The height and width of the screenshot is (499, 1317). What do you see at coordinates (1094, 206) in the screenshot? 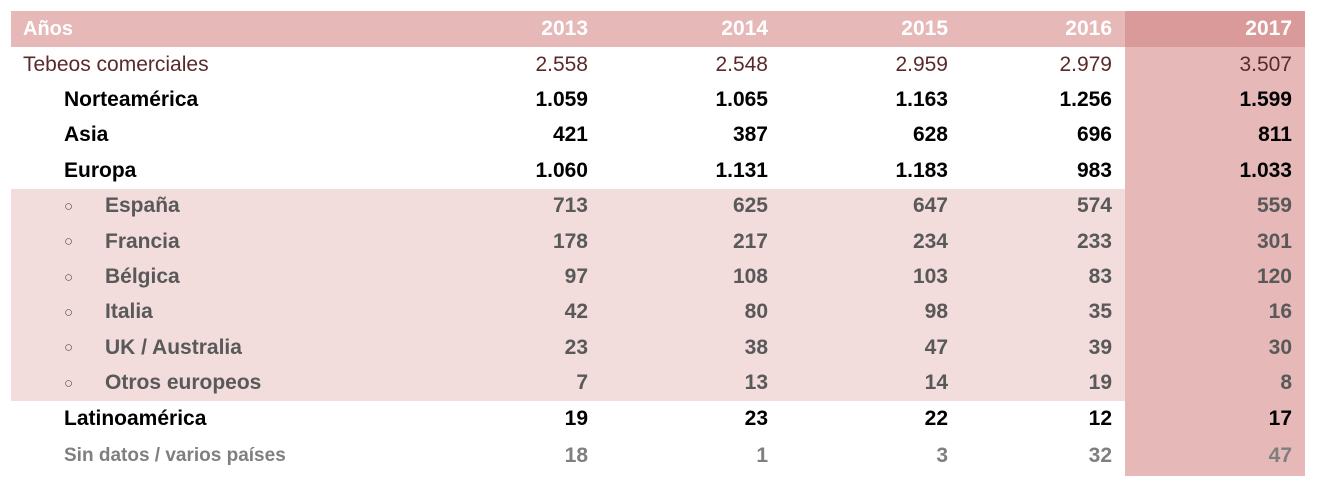
I see `value-cell: 574` at bounding box center [1094, 206].